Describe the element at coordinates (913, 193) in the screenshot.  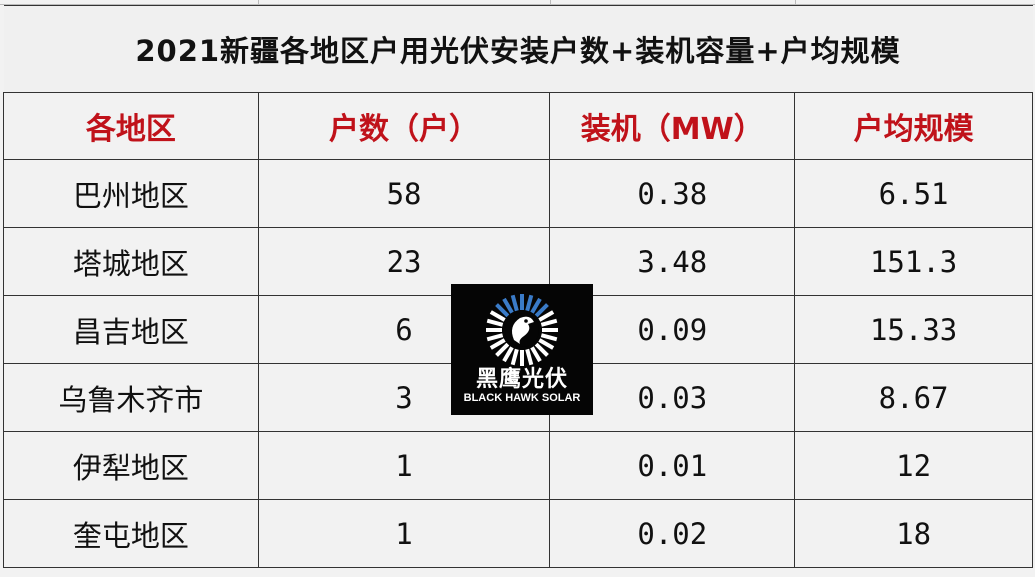
I see `cell-avg-scale: 6.51` at that location.